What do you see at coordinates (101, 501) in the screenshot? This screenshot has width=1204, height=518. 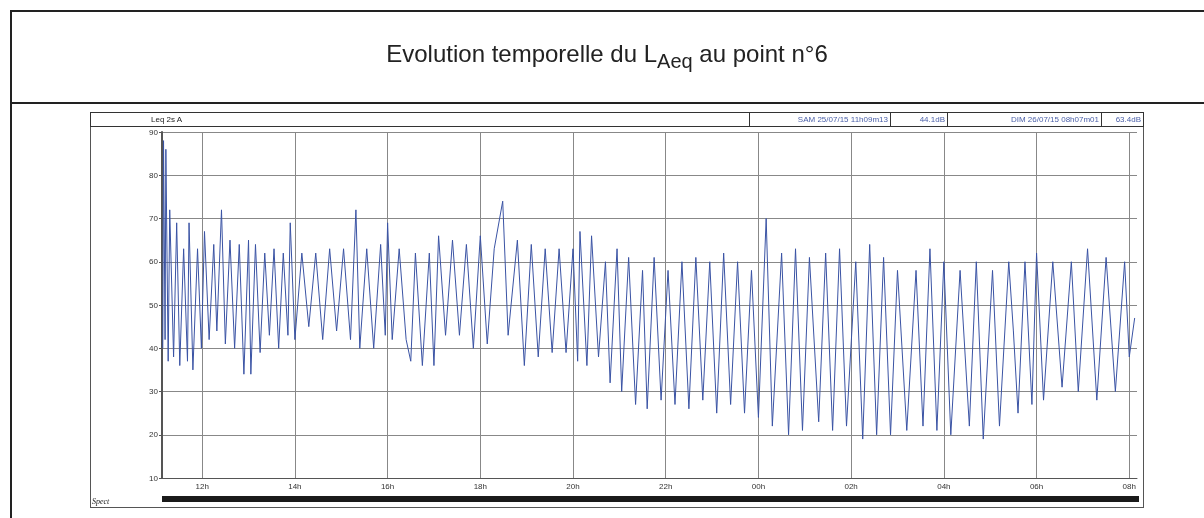 I see `text: Spect` at bounding box center [101, 501].